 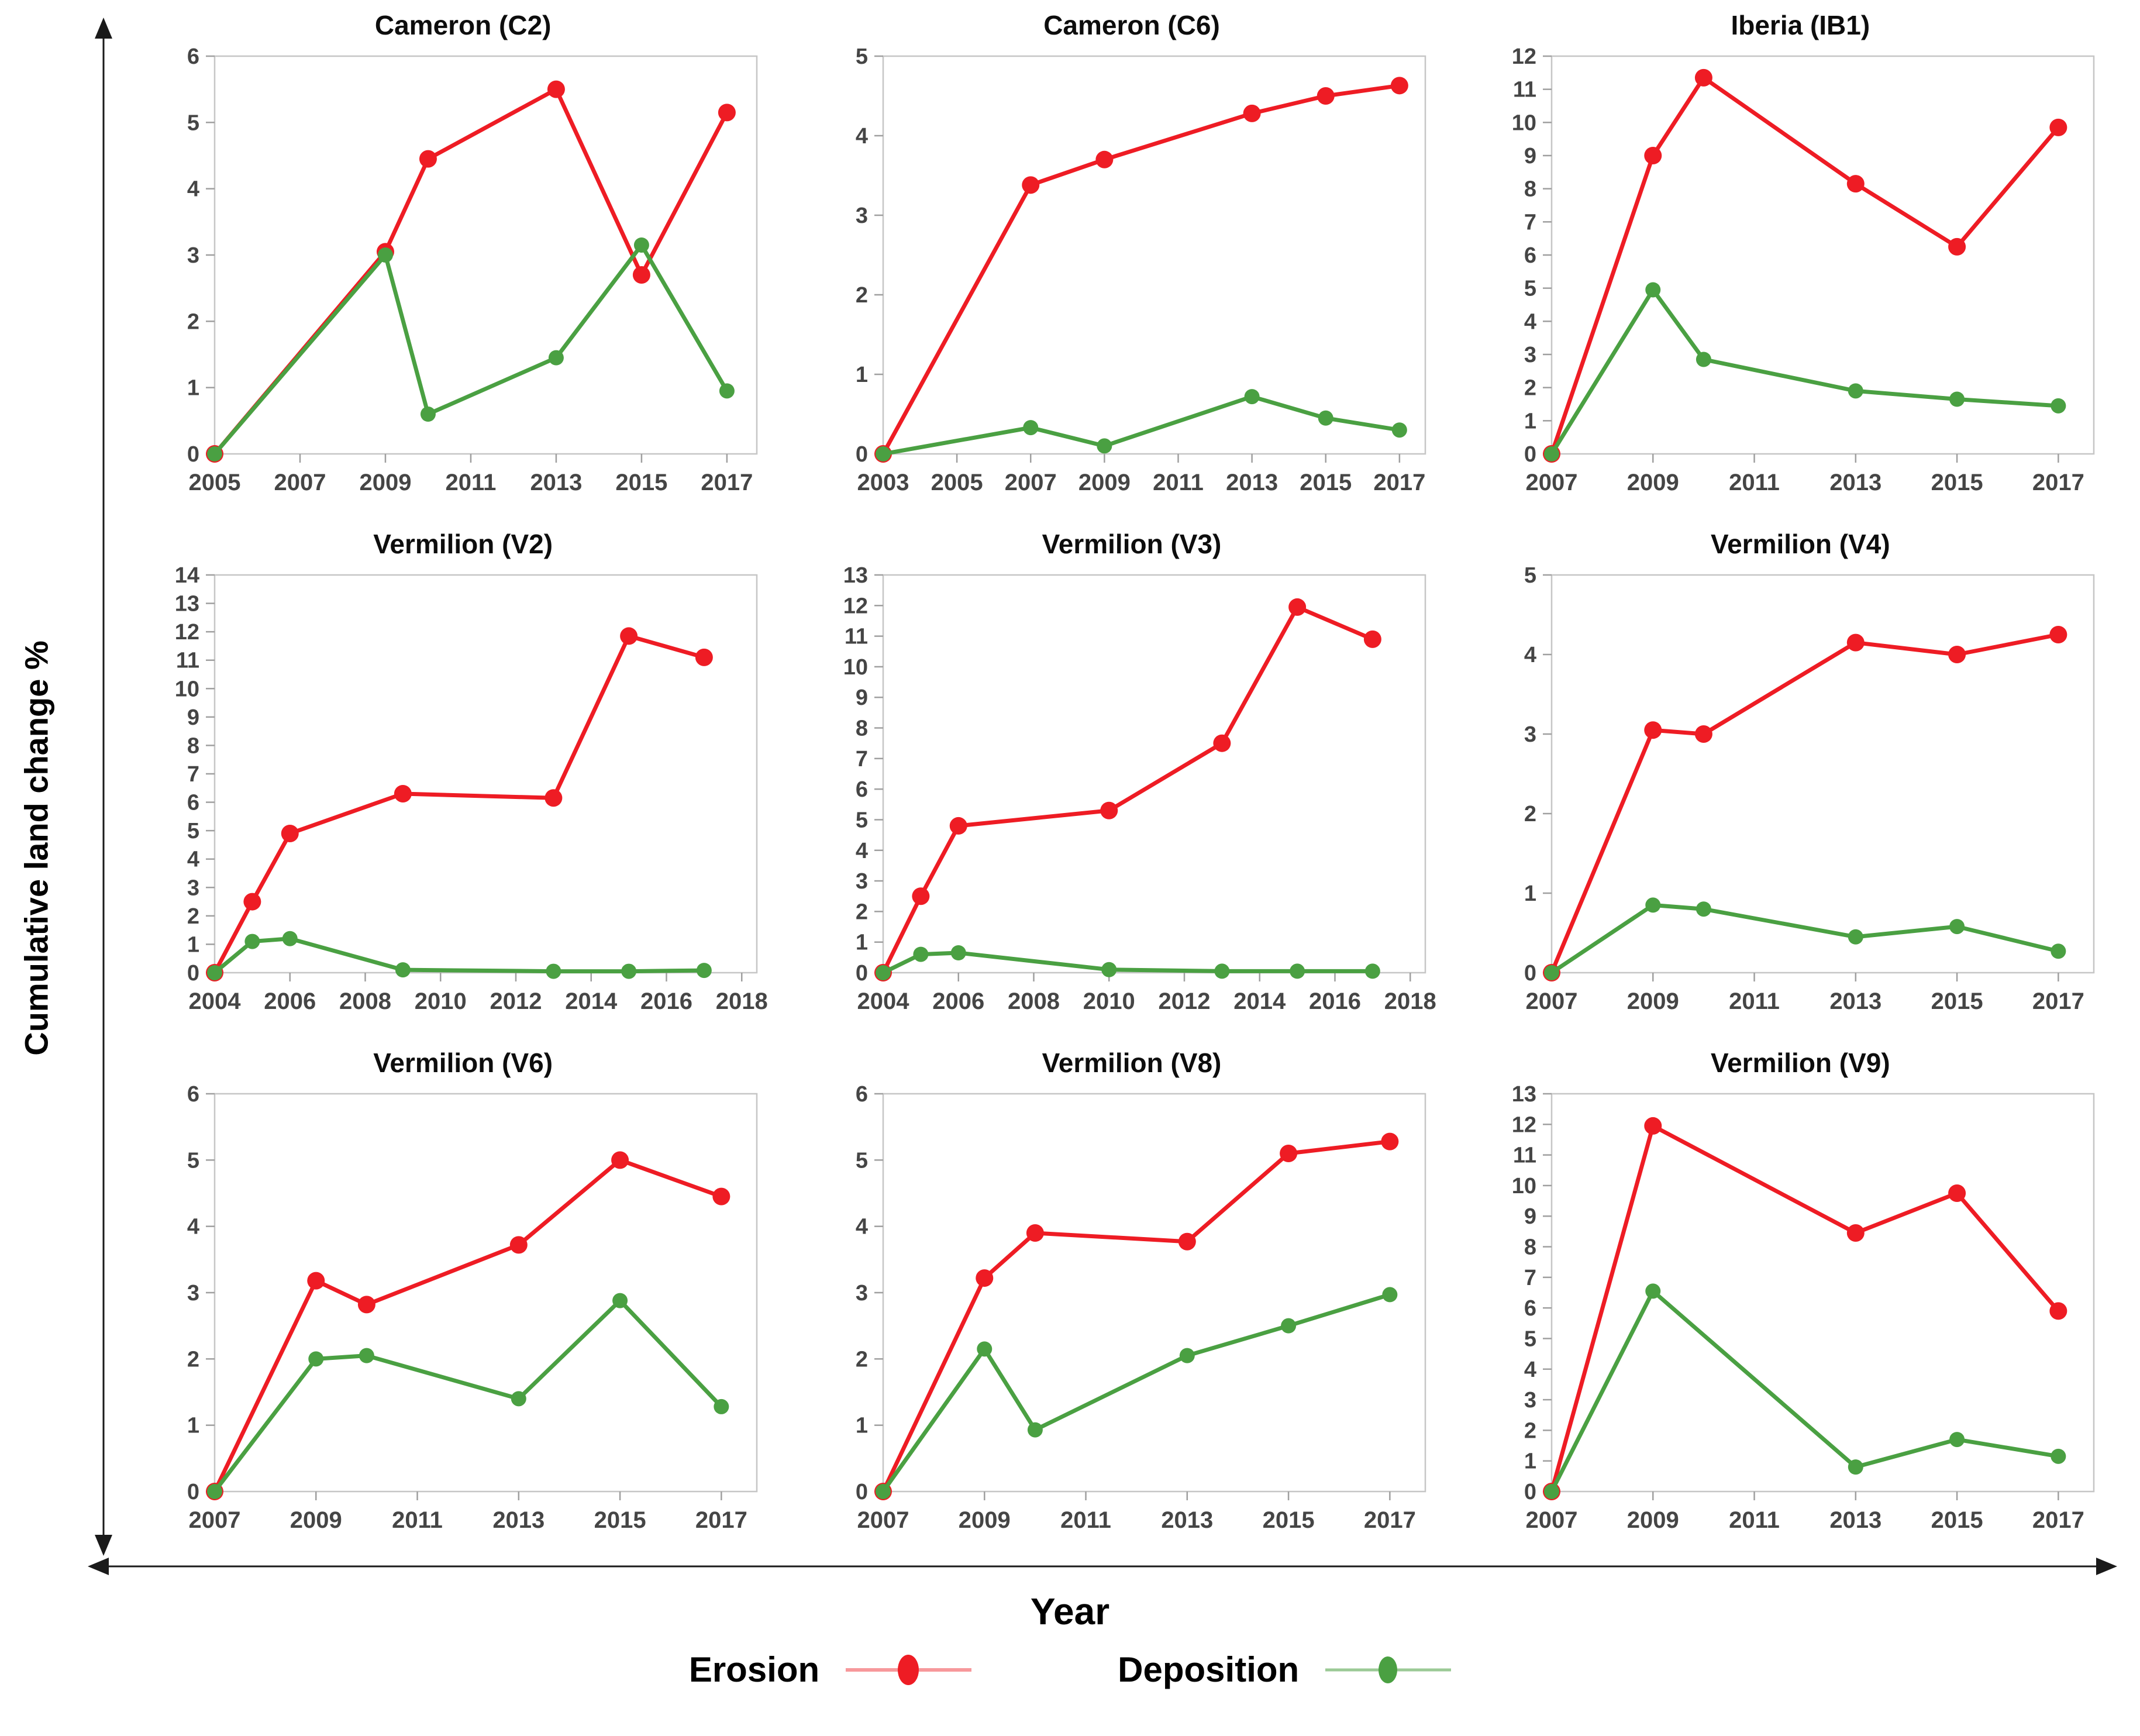 What do you see at coordinates (463, 544) in the screenshot?
I see `chart-title: Vermilion (V2)` at bounding box center [463, 544].